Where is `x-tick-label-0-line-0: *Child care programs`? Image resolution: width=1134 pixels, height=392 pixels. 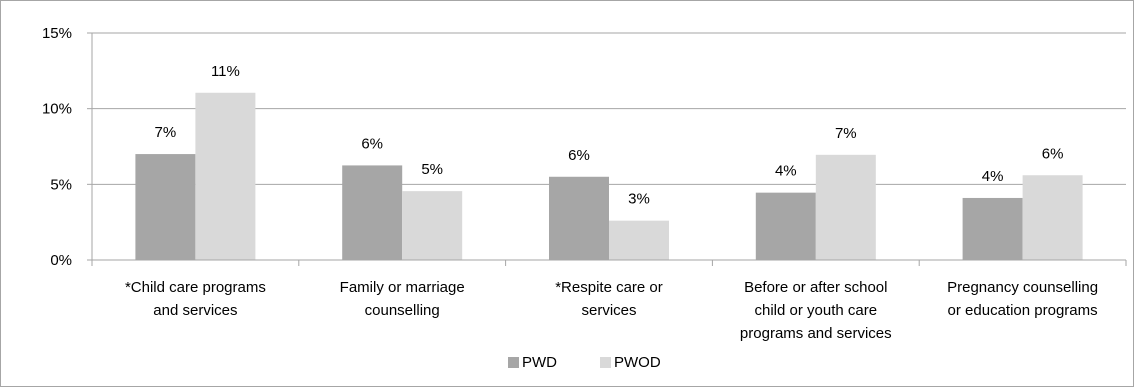
x-tick-label-0-line-0: *Child care programs is located at coordinates (195, 287).